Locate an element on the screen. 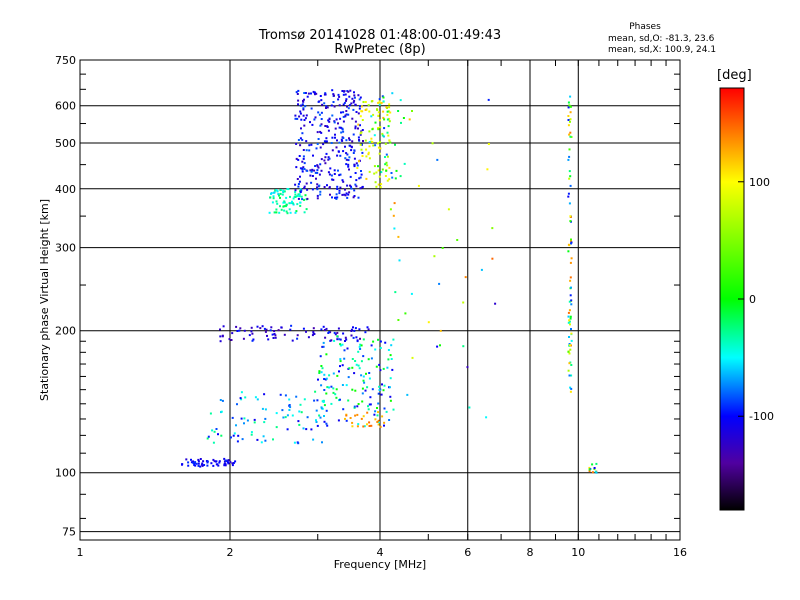 The image size is (800, 600). phases-stats-o: mean, sd,O: -81.3, 23.6 is located at coordinates (661, 39).